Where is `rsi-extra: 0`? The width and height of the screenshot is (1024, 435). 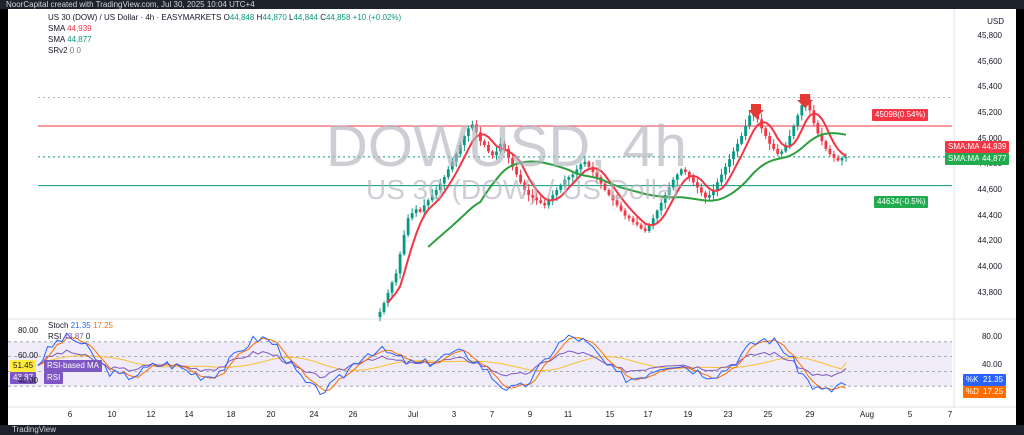
rsi-extra: 0 is located at coordinates (88, 336).